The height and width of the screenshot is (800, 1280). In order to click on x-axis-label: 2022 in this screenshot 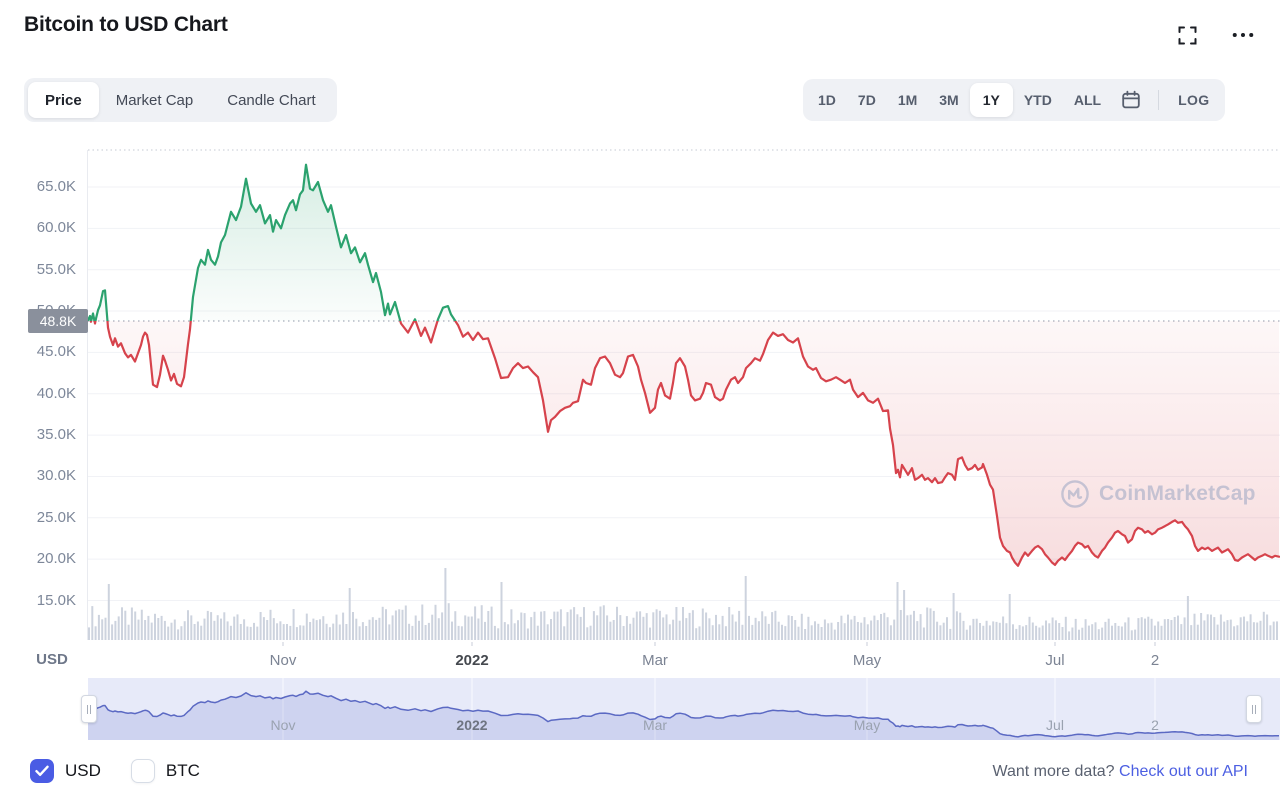, I will do `click(472, 660)`.